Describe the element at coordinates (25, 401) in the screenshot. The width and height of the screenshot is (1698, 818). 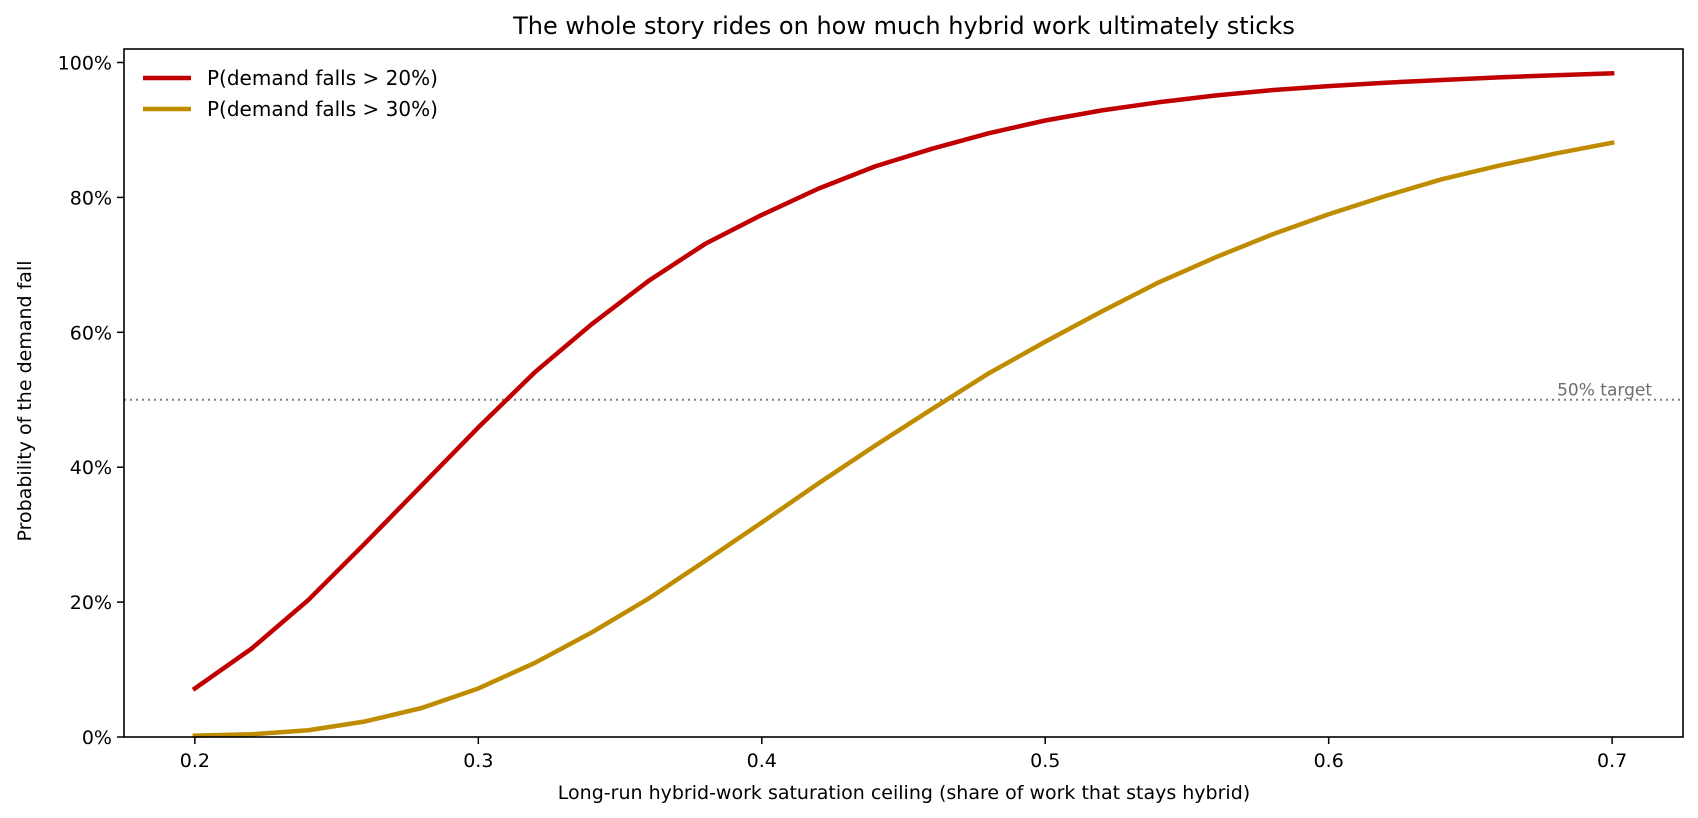
I see `y-axis-title: Probability of the demand fall` at that location.